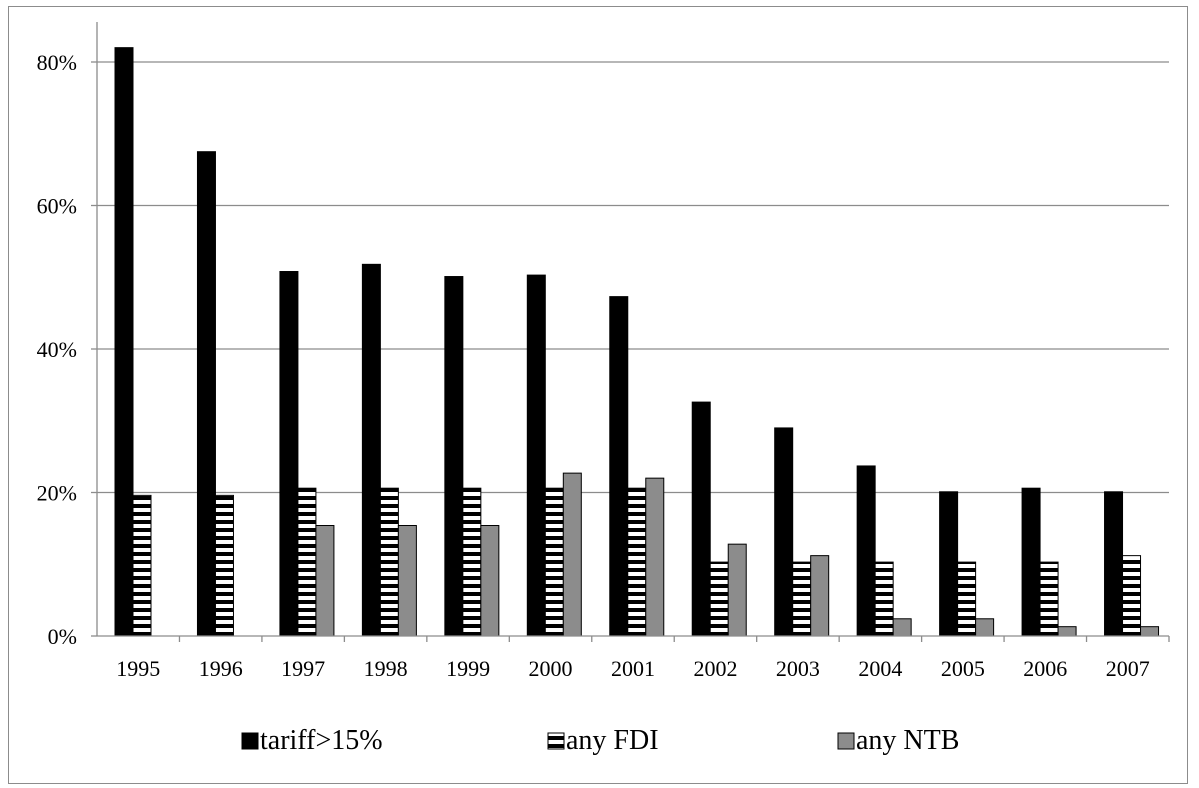 This screenshot has width=1199, height=788. Describe the element at coordinates (389, 562) in the screenshot. I see `bar-fdi-1998` at that location.